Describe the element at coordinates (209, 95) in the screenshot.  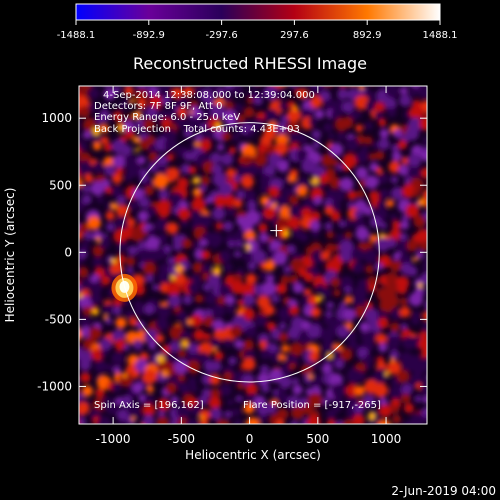
I see `info-line-1: 4-Sep-2014 12:38:08.000 to 12:39:04.000` at that location.